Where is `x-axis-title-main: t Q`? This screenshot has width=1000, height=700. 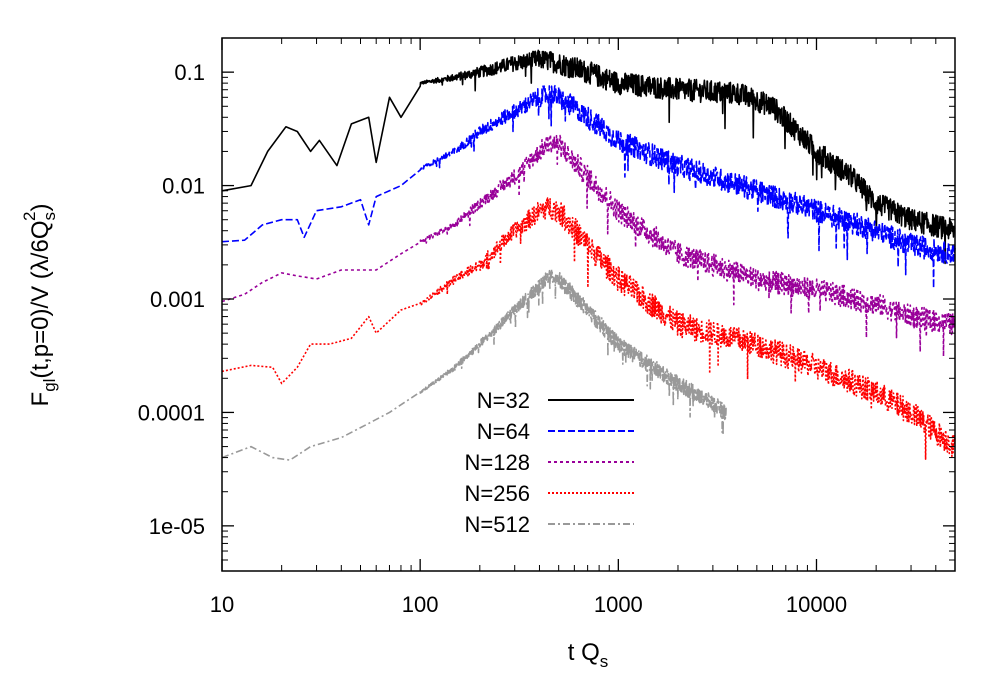 x-axis-title-main: t Q is located at coordinates (584, 652).